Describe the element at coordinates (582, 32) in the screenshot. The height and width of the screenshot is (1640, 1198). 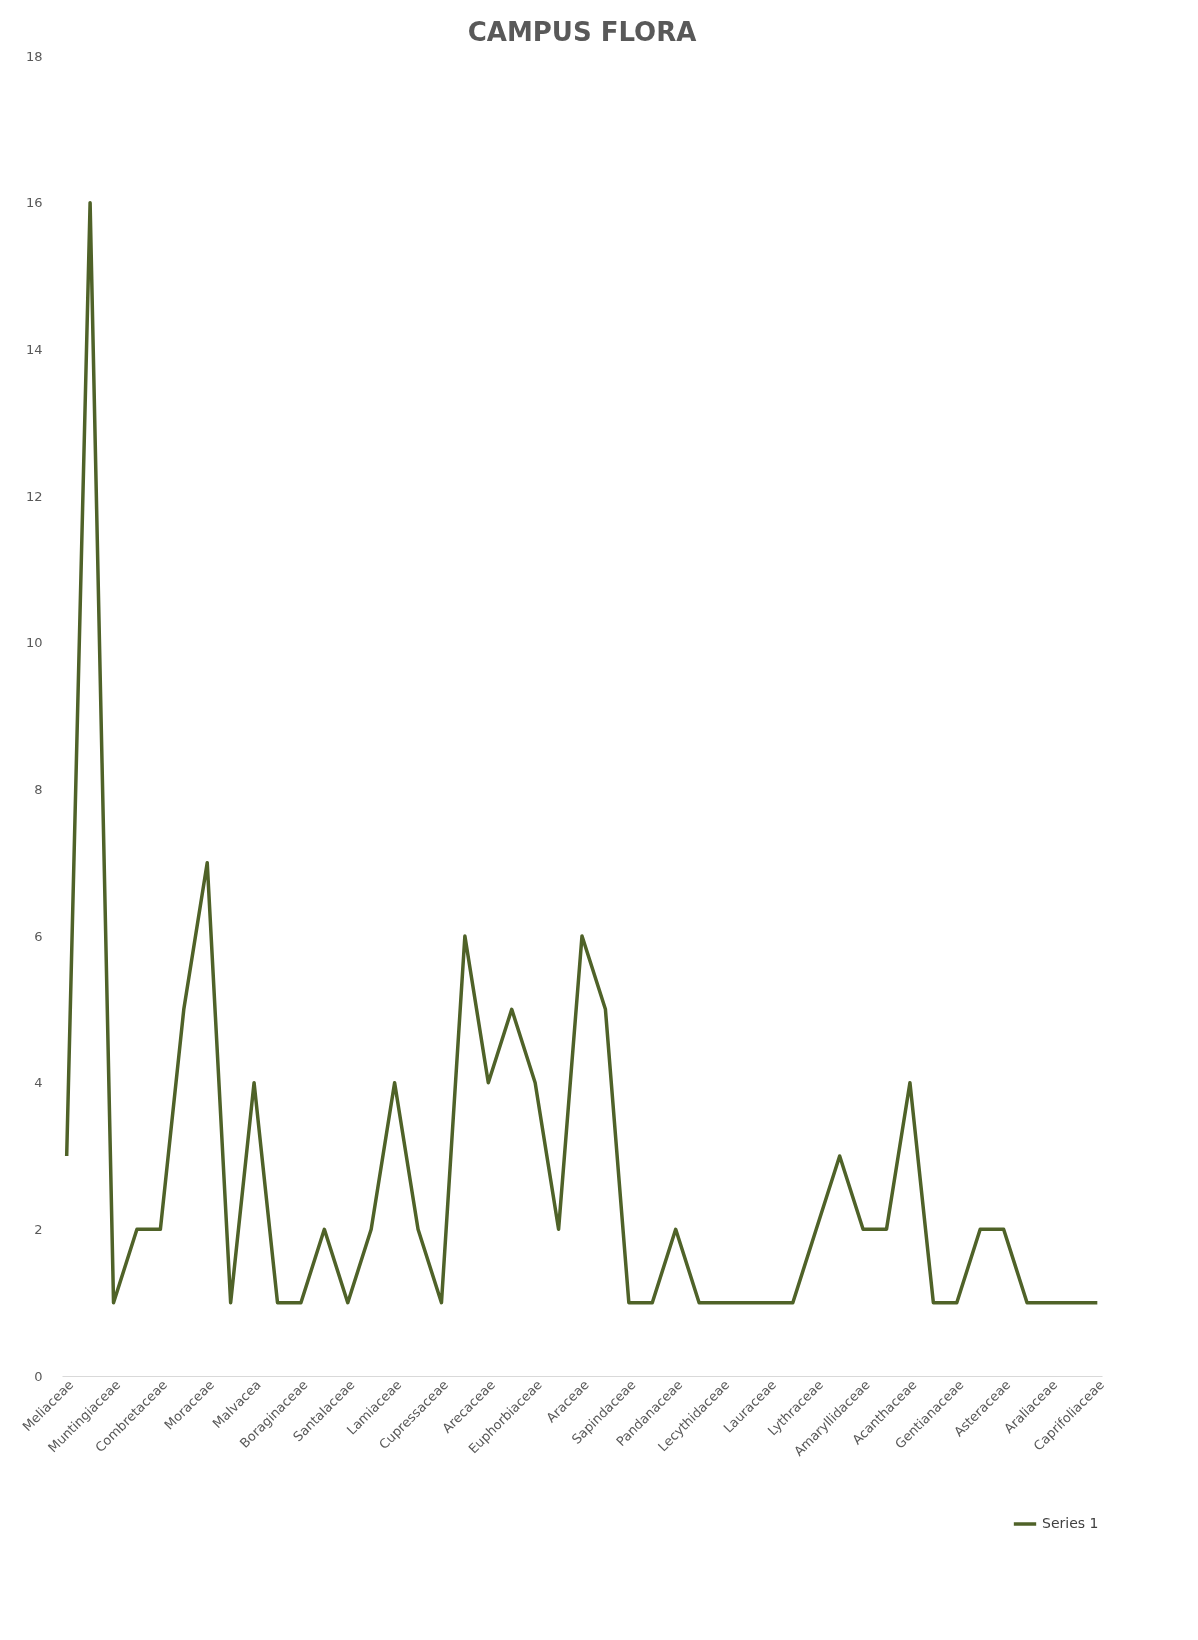
I see `chart-title: CAMPUS FLORA` at that location.